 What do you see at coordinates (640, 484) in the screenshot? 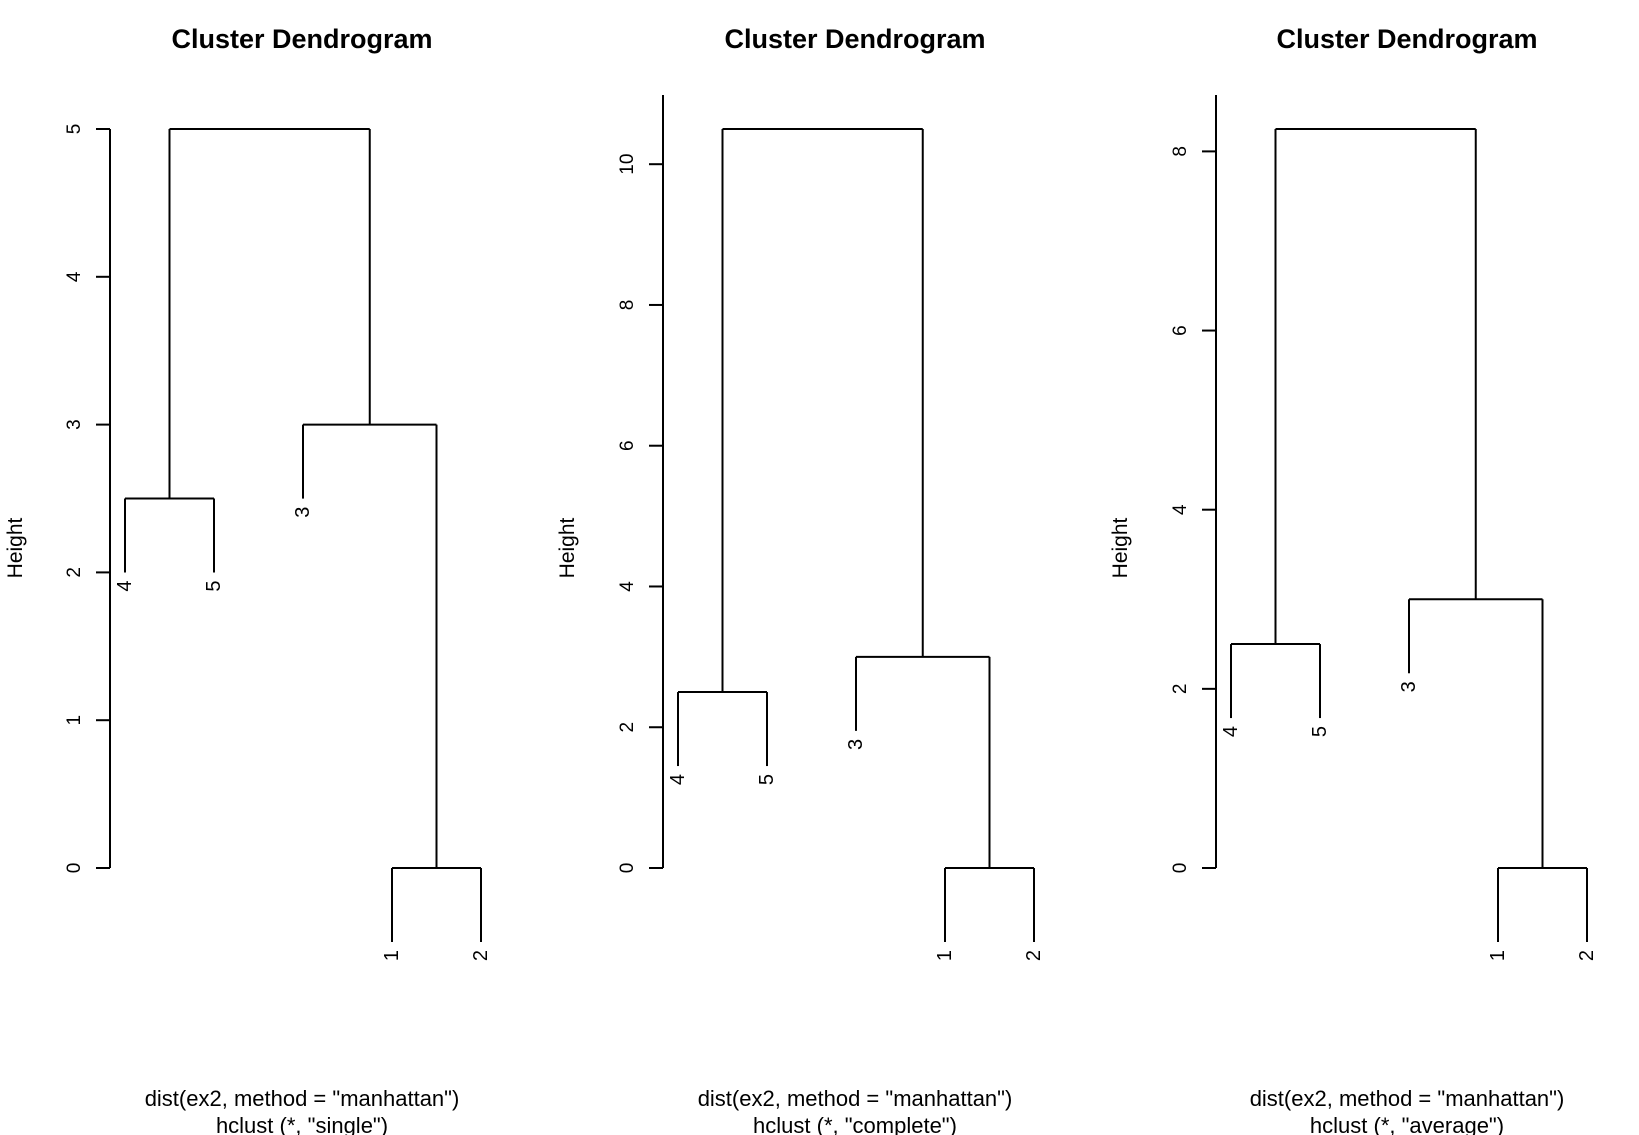
I see `y-axis: 0 2 4 6 8 10` at bounding box center [640, 484].